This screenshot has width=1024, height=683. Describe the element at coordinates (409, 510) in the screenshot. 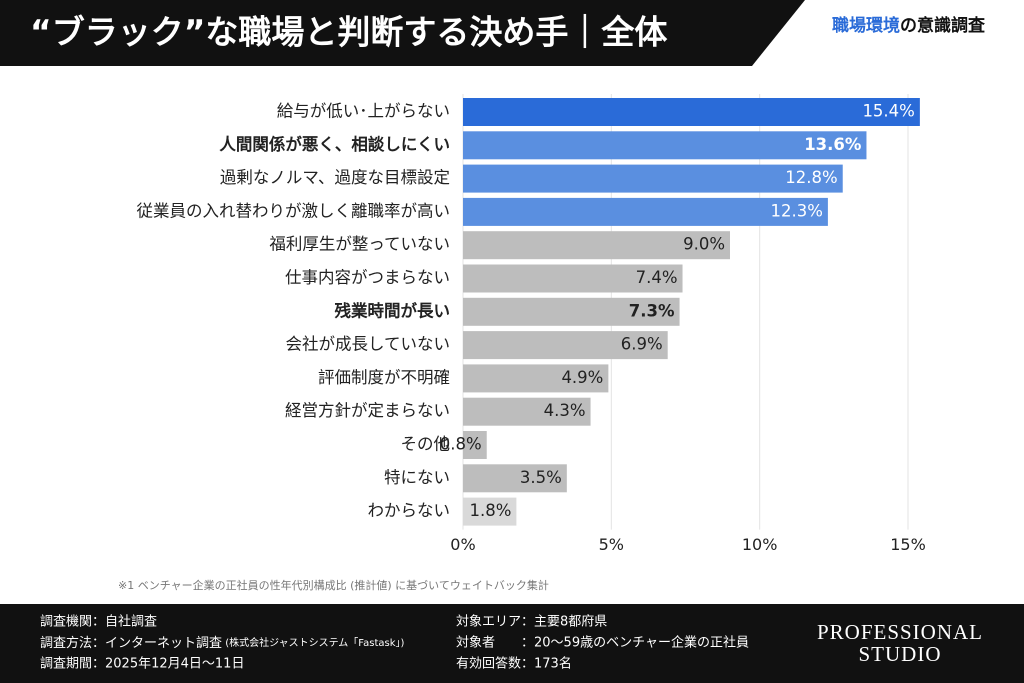

I see `category-label: わからない` at that location.